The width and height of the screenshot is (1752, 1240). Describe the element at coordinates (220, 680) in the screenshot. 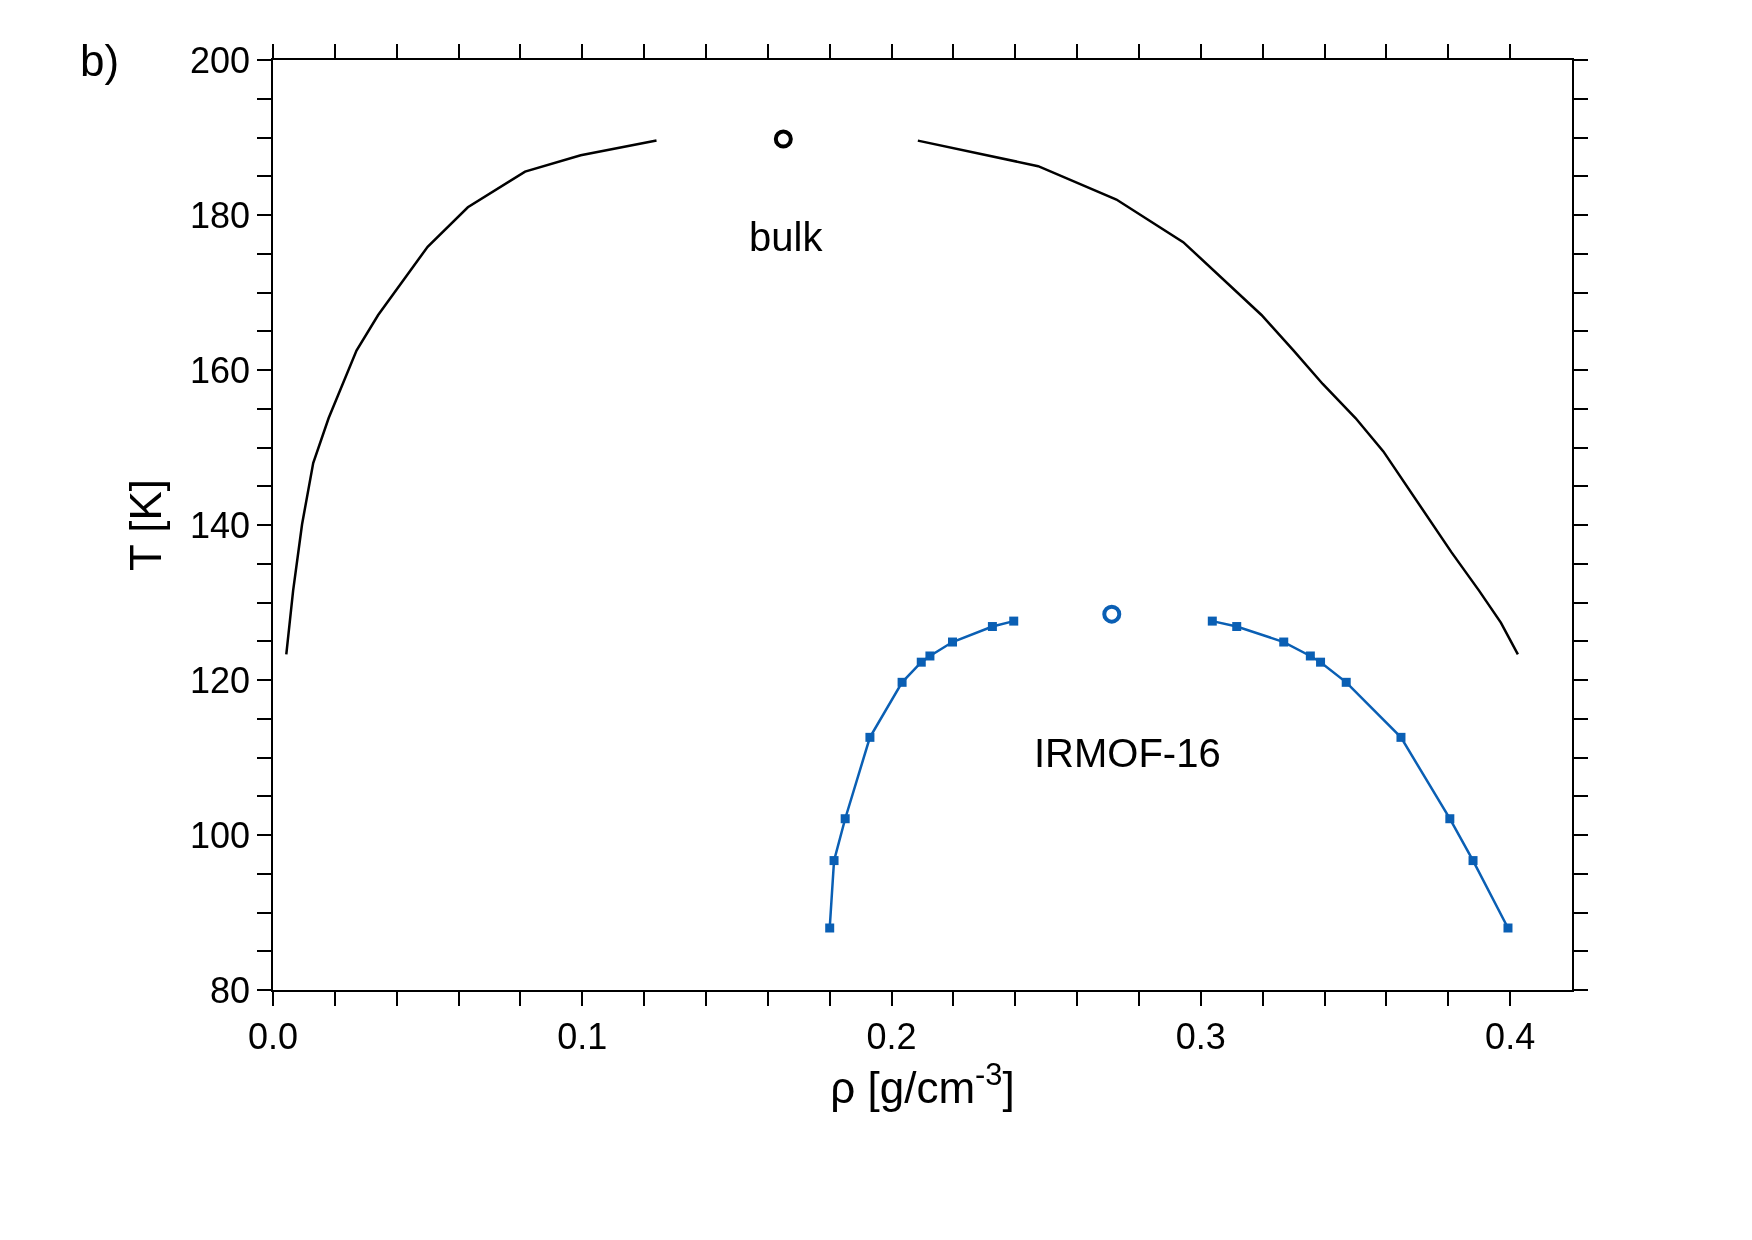

I see `y-tick-label: 120` at that location.